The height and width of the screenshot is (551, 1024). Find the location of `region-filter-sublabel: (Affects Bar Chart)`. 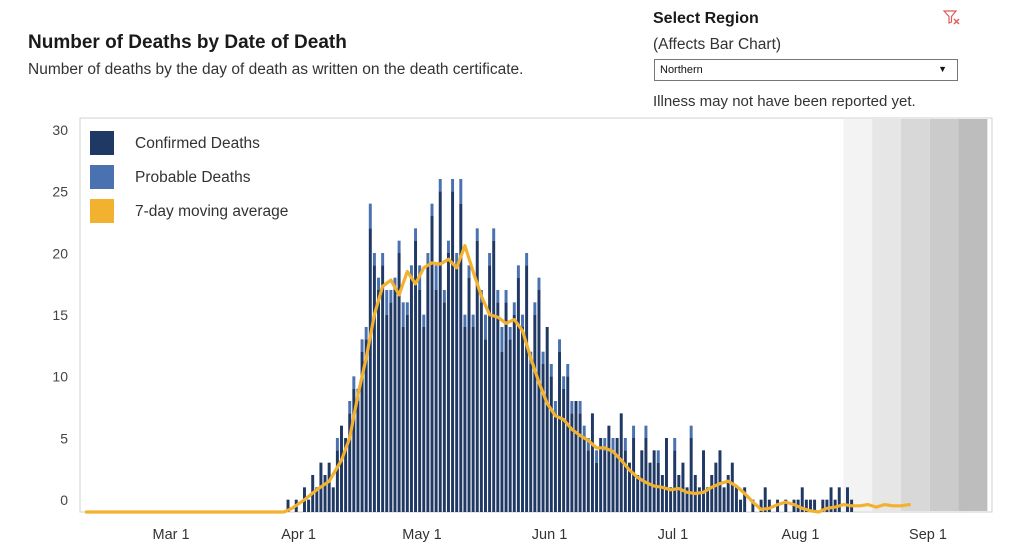

region-filter-sublabel: (Affects Bar Chart) is located at coordinates (717, 44).